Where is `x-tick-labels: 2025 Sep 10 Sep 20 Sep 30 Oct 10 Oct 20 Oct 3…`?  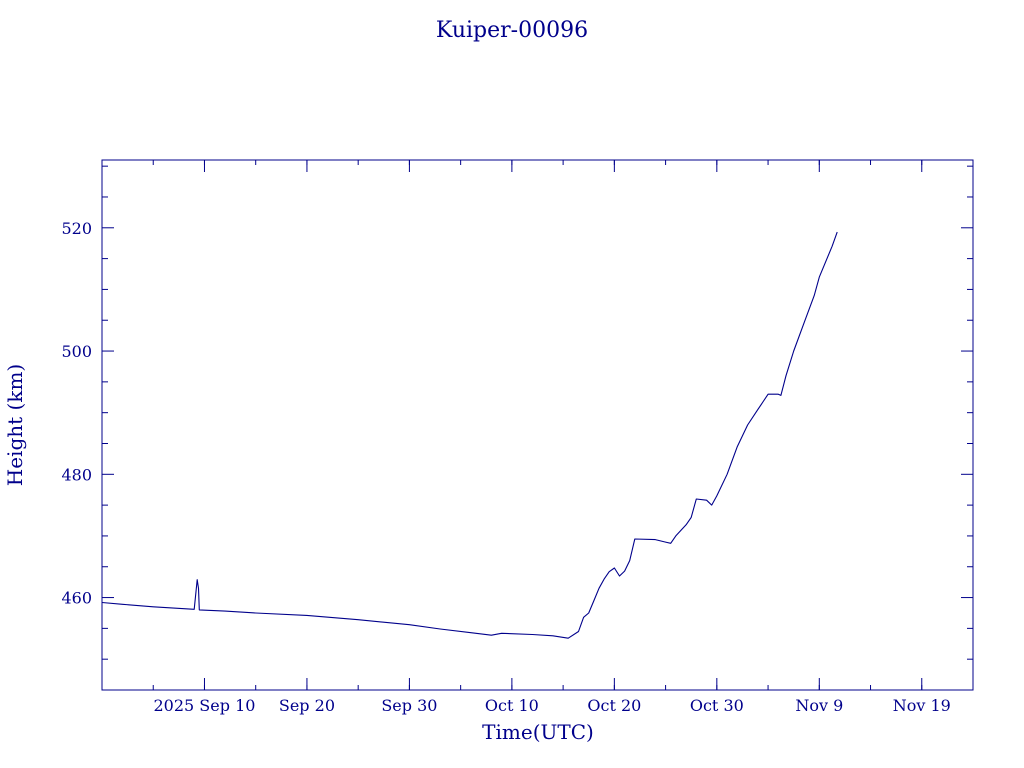
x-tick-labels: 2025 Sep 10 Sep 20 Sep 30 Oct 10 Oct 20 Oct 3… is located at coordinates (552, 705).